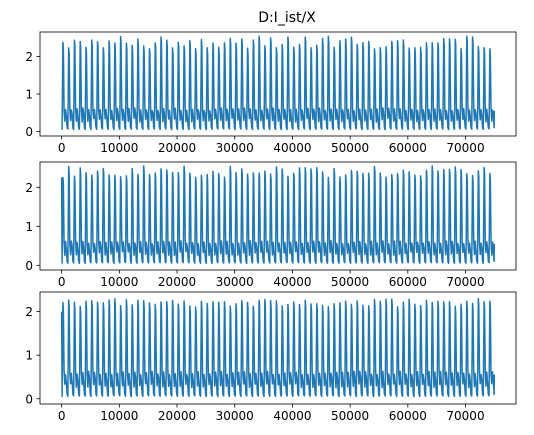 The height and width of the screenshot is (435, 534). What do you see at coordinates (287, 18) in the screenshot?
I see `chart-title: D:I_ist/X` at bounding box center [287, 18].